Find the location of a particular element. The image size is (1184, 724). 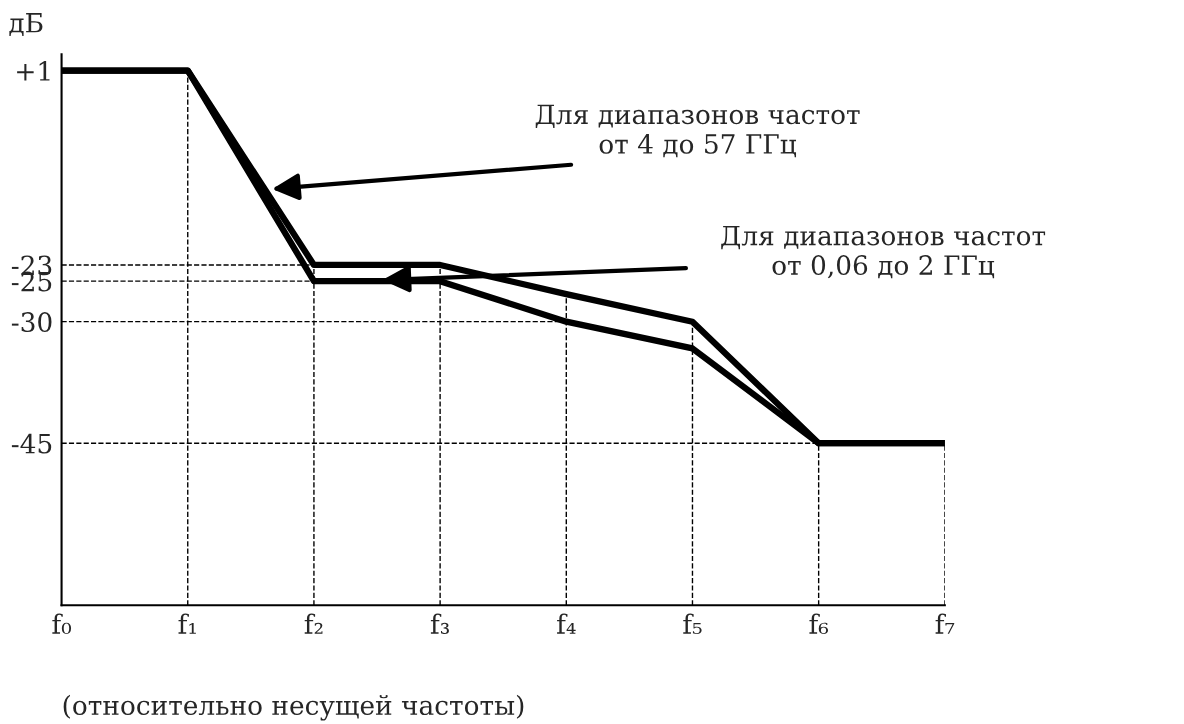

x-tick-label: f₄ is located at coordinates (566, 623).